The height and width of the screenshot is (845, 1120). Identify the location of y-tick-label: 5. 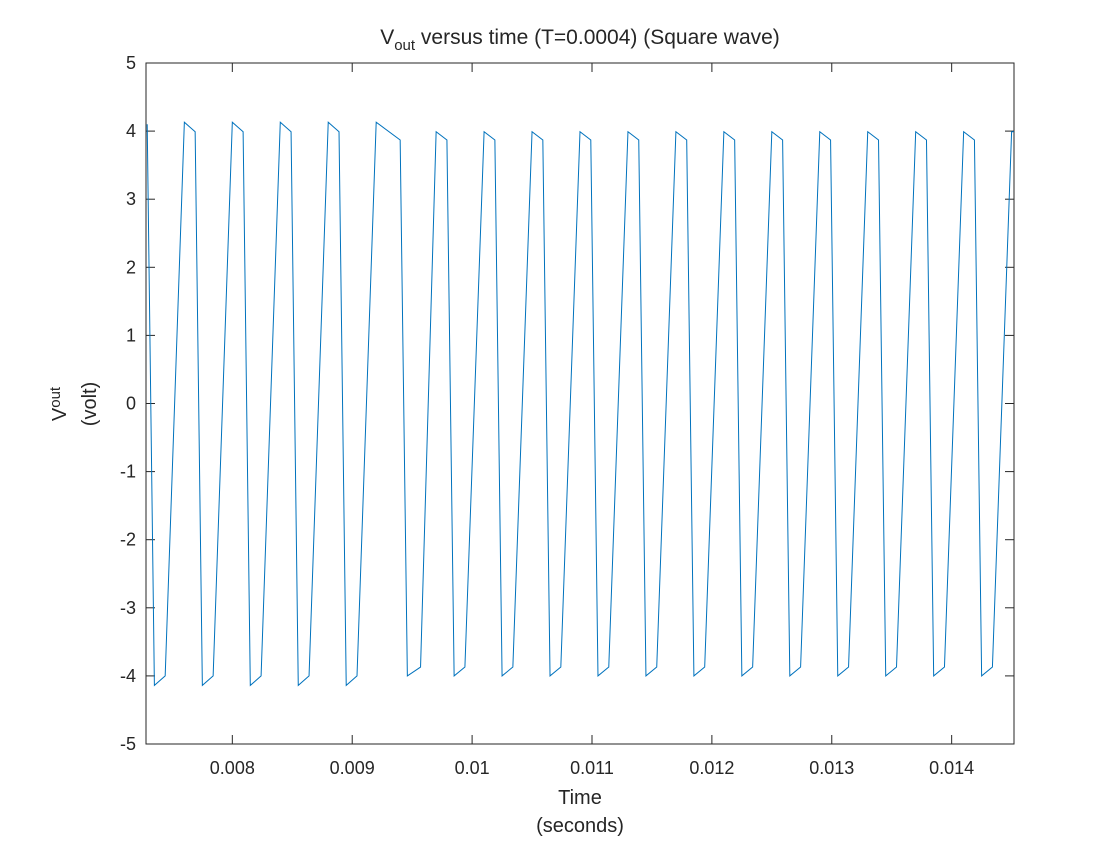
(131, 63).